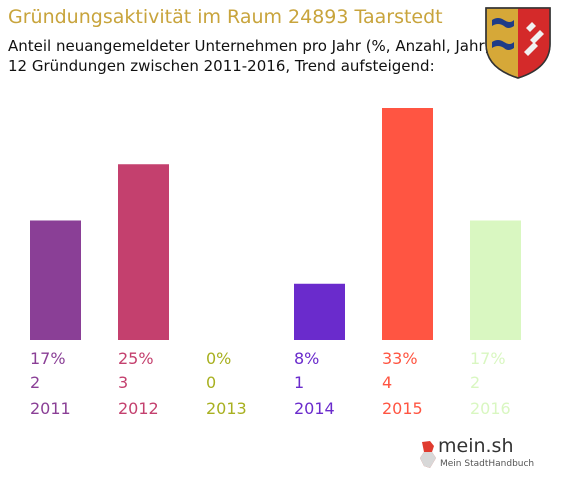 Image resolution: width=562 pixels, height=482 pixels. Describe the element at coordinates (314, 408) in the screenshot. I see `year-label-2014: 2014` at that location.